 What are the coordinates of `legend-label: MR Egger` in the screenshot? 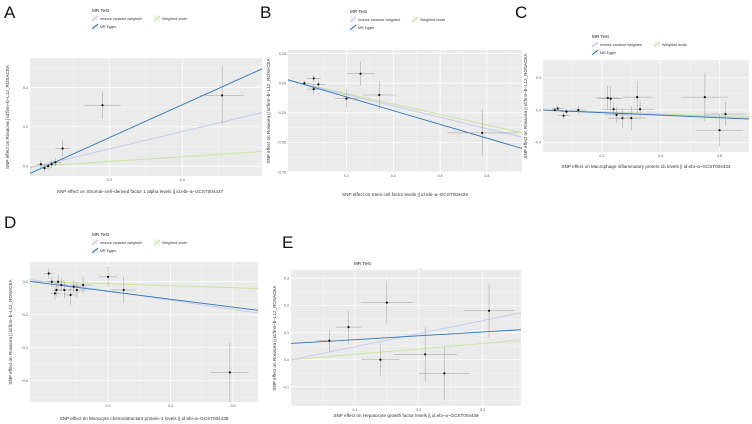 It's located at (108, 27).